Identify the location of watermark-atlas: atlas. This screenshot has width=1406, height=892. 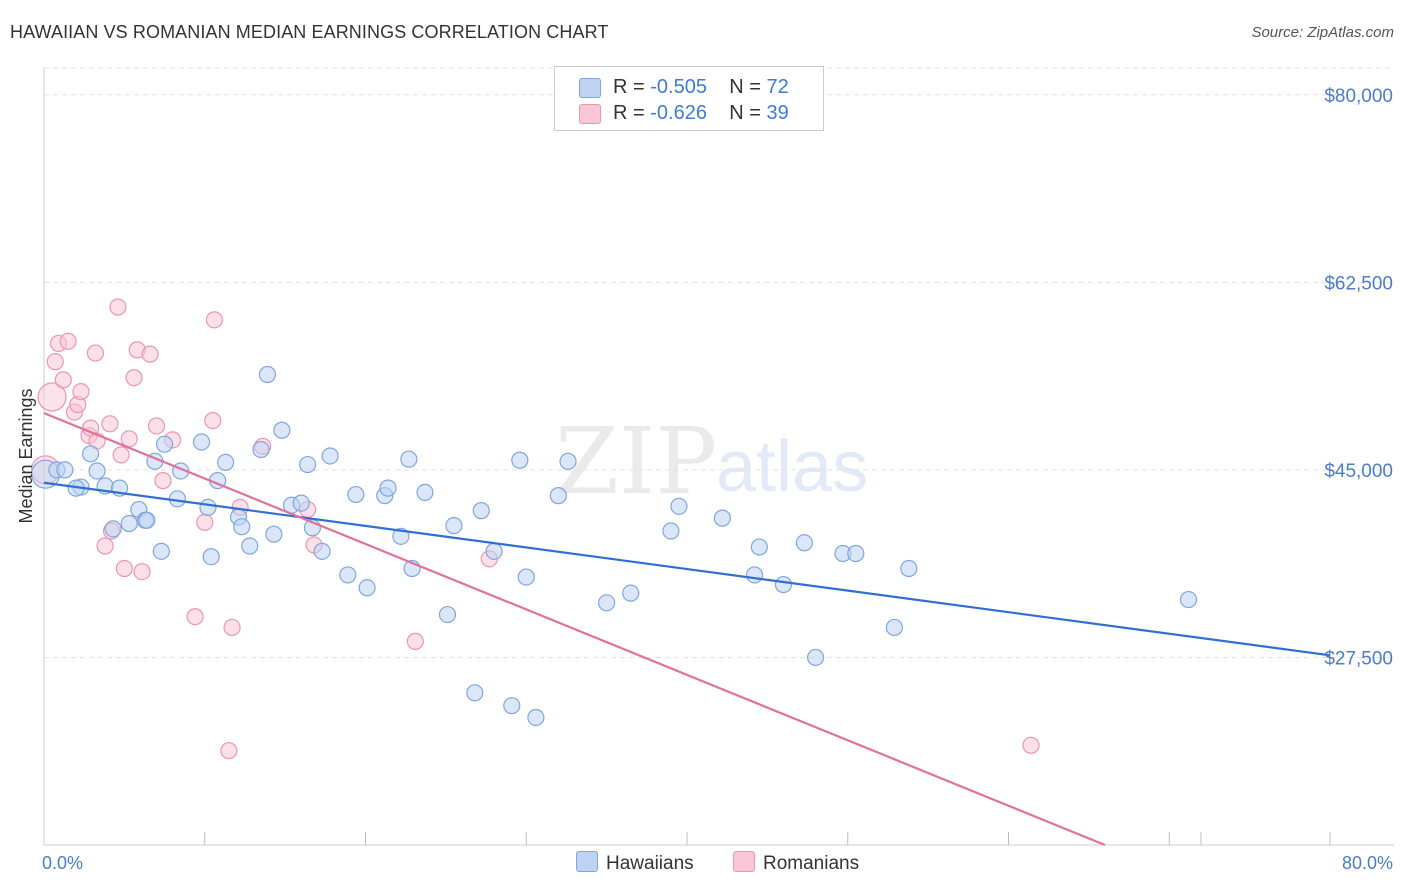
(792, 467).